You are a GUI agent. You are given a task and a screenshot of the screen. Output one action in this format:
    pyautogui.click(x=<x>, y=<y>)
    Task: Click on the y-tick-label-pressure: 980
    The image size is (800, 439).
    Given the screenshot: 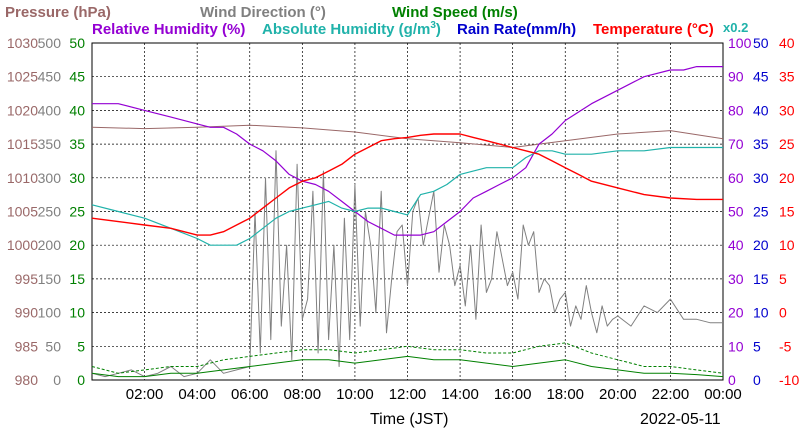 What is the action you would take?
    pyautogui.click(x=27, y=380)
    